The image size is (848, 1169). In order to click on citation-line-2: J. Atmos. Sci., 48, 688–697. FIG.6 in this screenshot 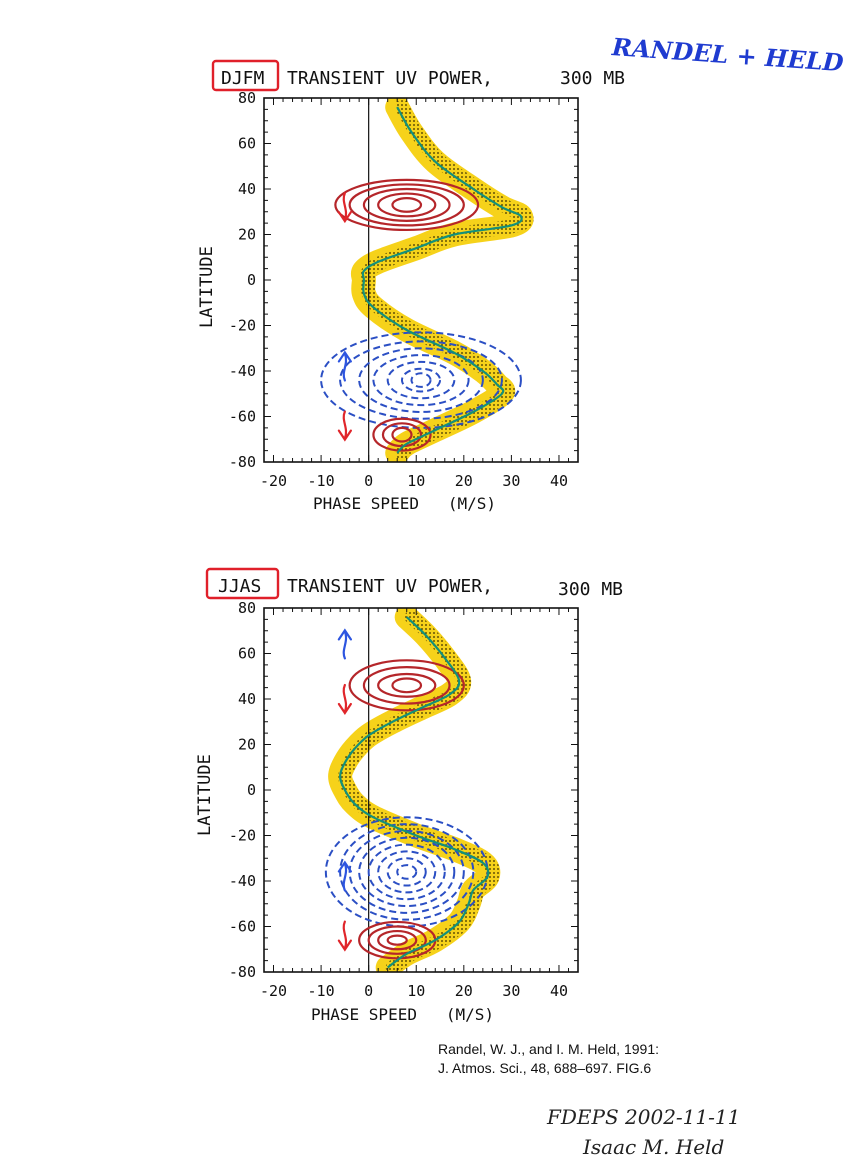, I will do `click(545, 1068)`.